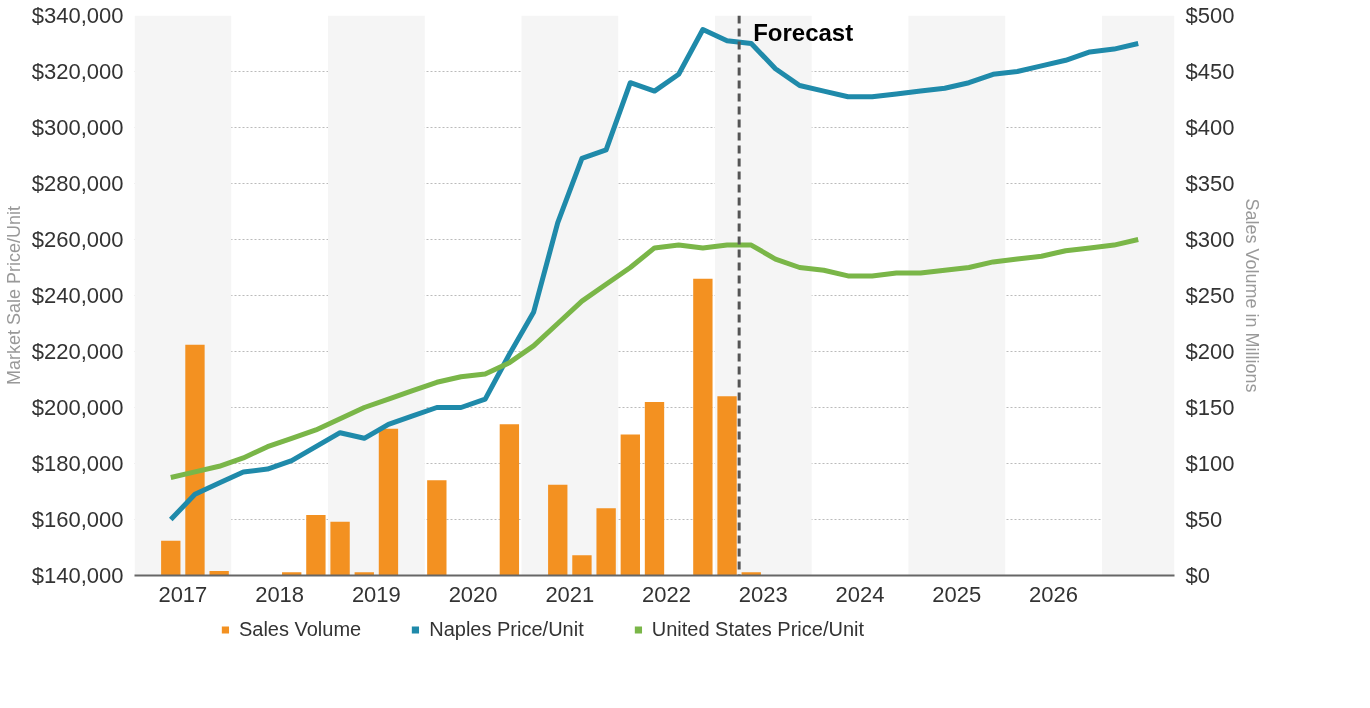  What do you see at coordinates (1210, 407) in the screenshot?
I see `y2-tick-label: $150` at bounding box center [1210, 407].